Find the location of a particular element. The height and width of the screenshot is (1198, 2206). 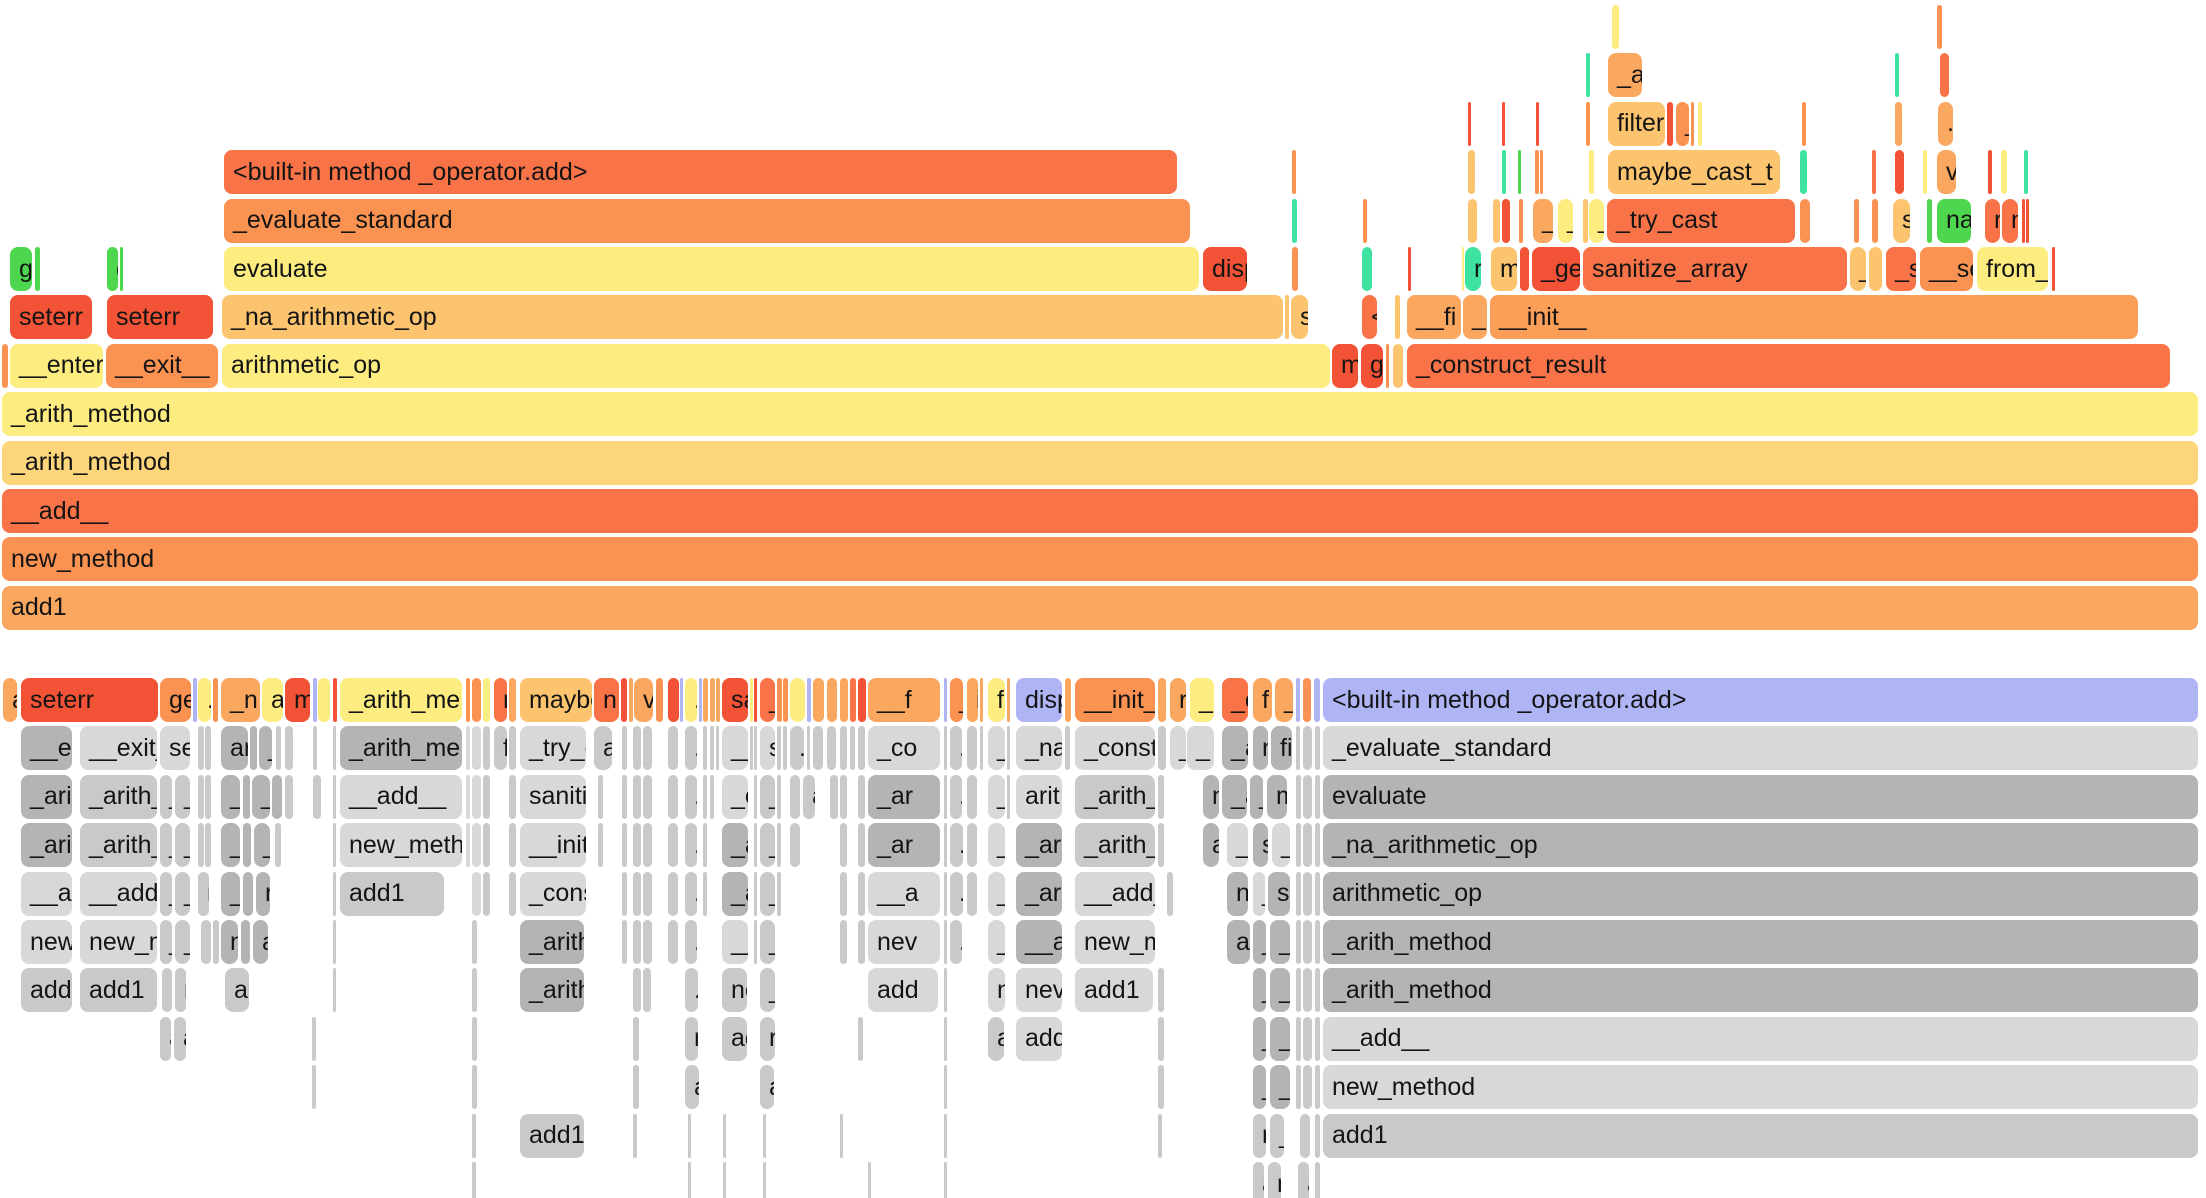

frame-new_m: new_m is located at coordinates (118, 942).